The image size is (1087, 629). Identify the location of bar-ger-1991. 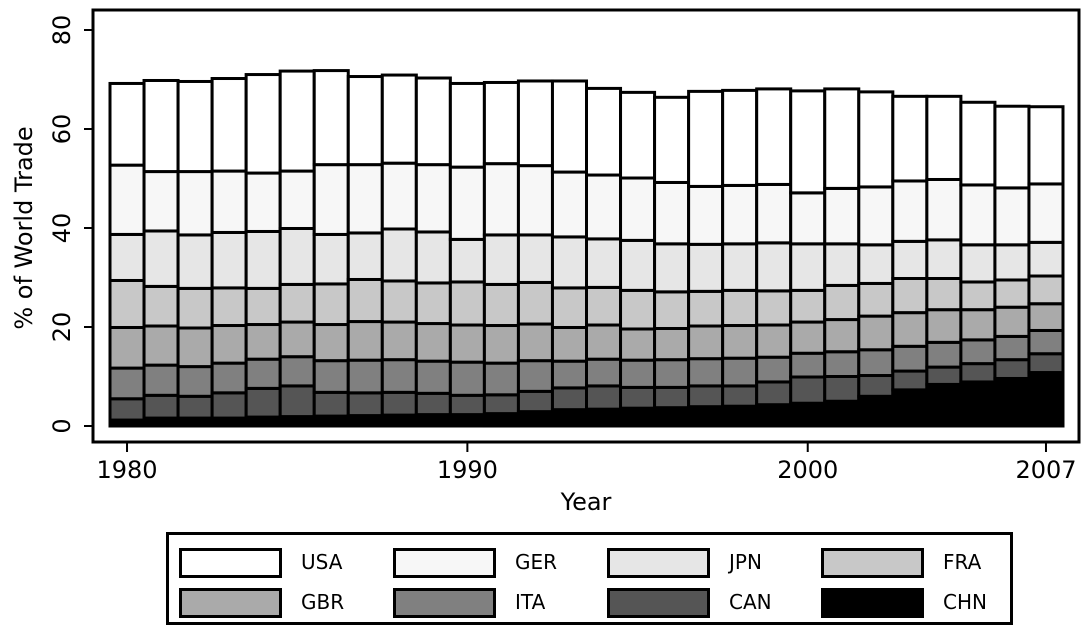
(501, 199).